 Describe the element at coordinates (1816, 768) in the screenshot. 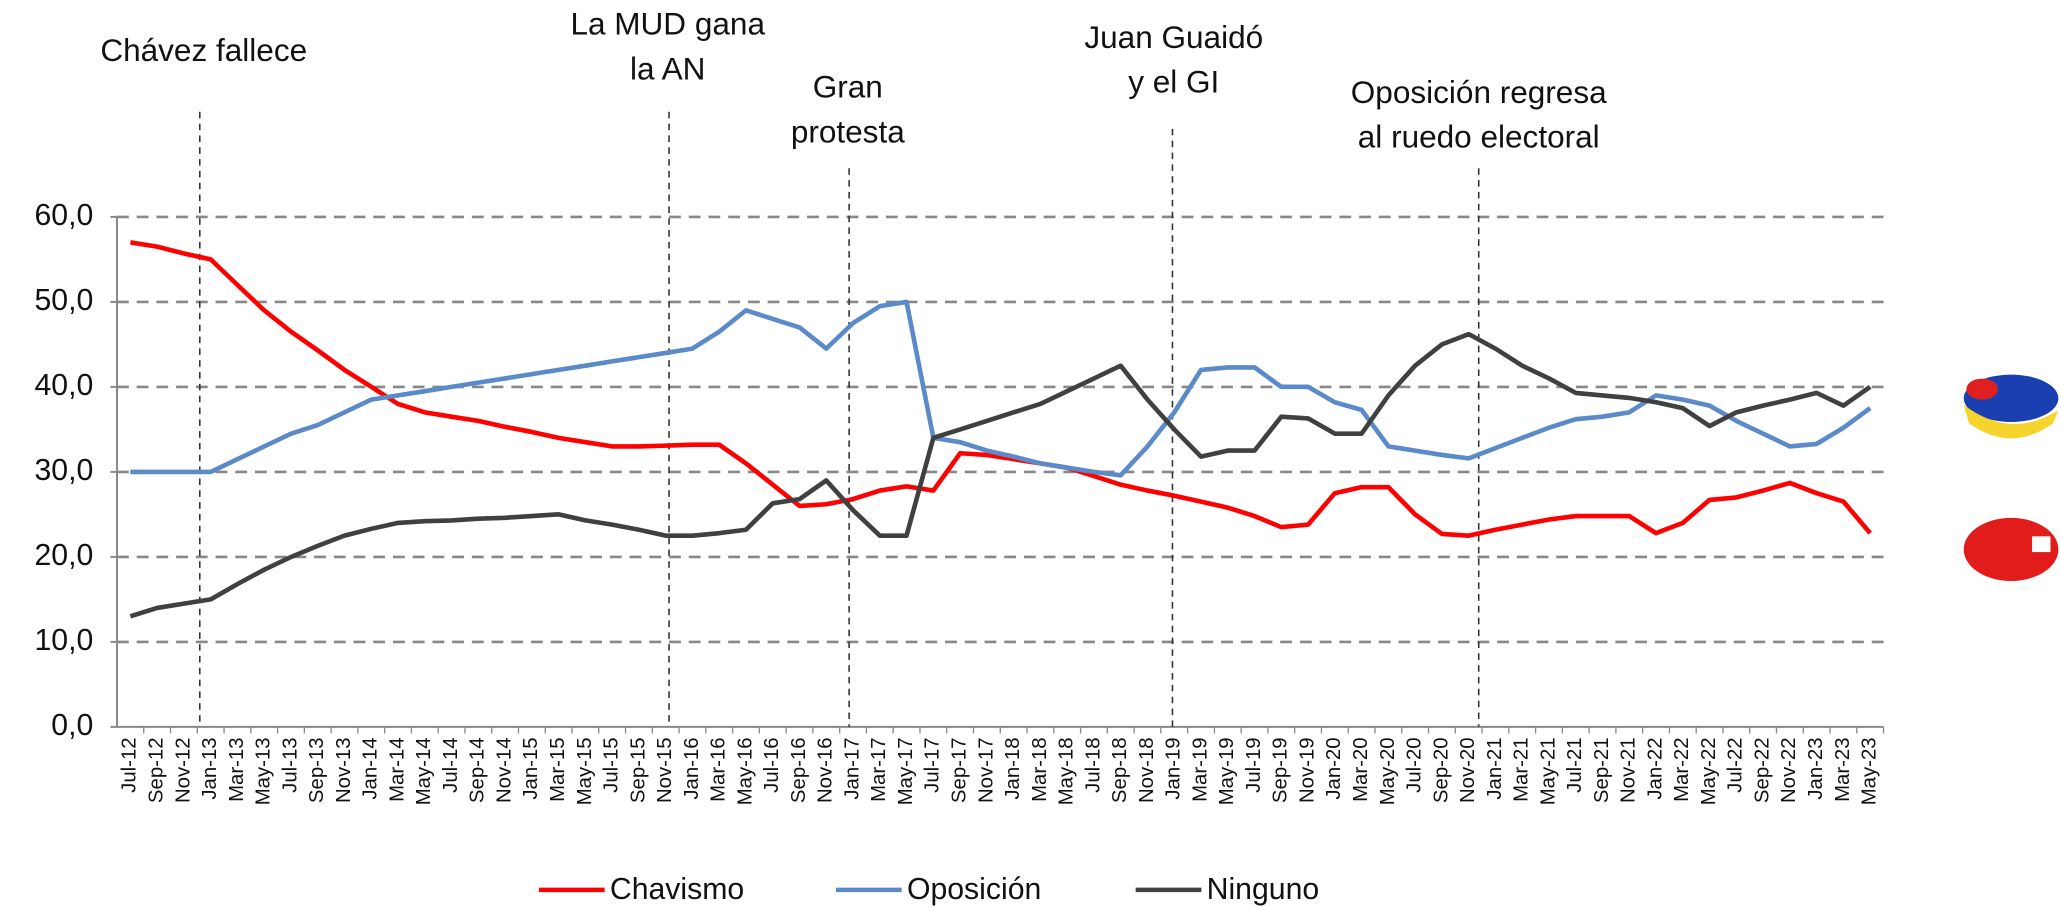

I see `x-tick-label: Jan-23` at that location.